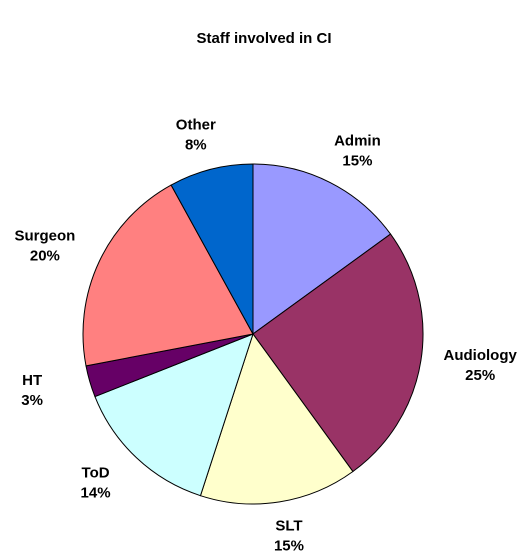 Image resolution: width=529 pixels, height=556 pixels. I want to click on slice-value-label: 20%, so click(45, 256).